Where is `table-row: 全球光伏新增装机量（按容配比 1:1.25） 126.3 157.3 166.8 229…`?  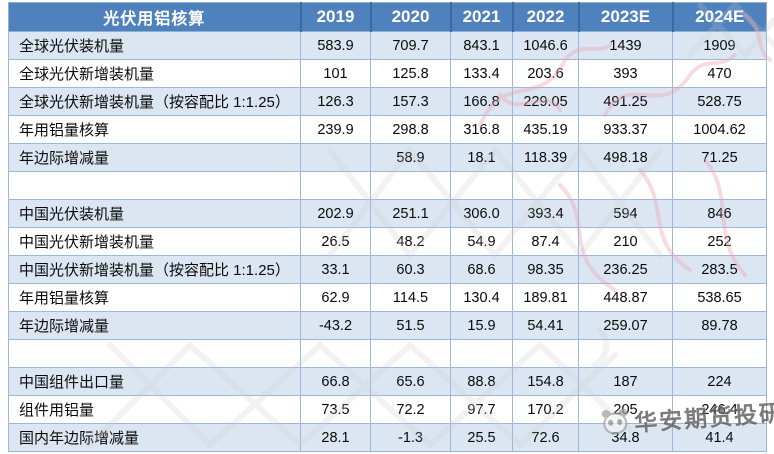 table-row: 全球光伏新增装机量（按容配比 1:1.25） 126.3 157.3 166.8 229… is located at coordinates (387, 101).